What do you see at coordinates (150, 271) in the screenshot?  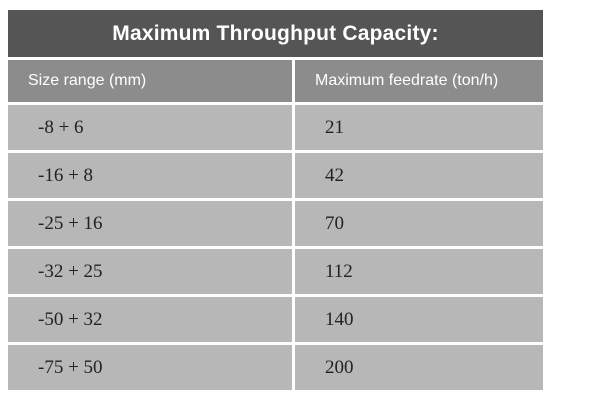 I see `table-cell: -32 + 25` at bounding box center [150, 271].